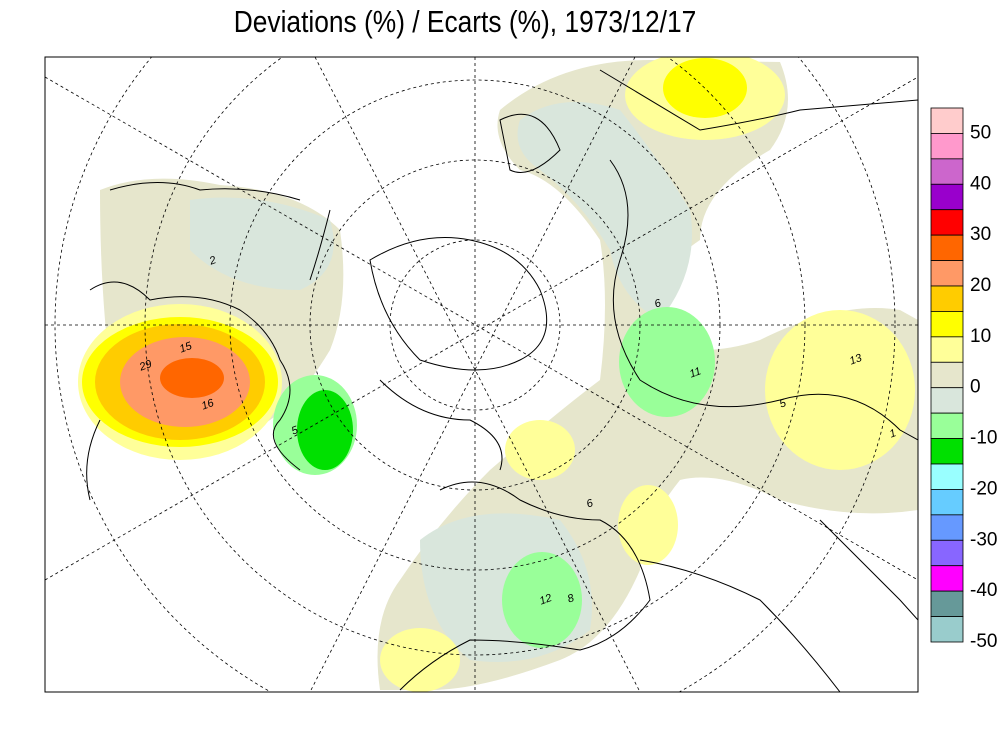 This screenshot has height=731, width=1000. Describe the element at coordinates (465, 22) in the screenshot. I see `map-title: Deviations (%) / Ecarts (%), 1973/12/17` at that location.